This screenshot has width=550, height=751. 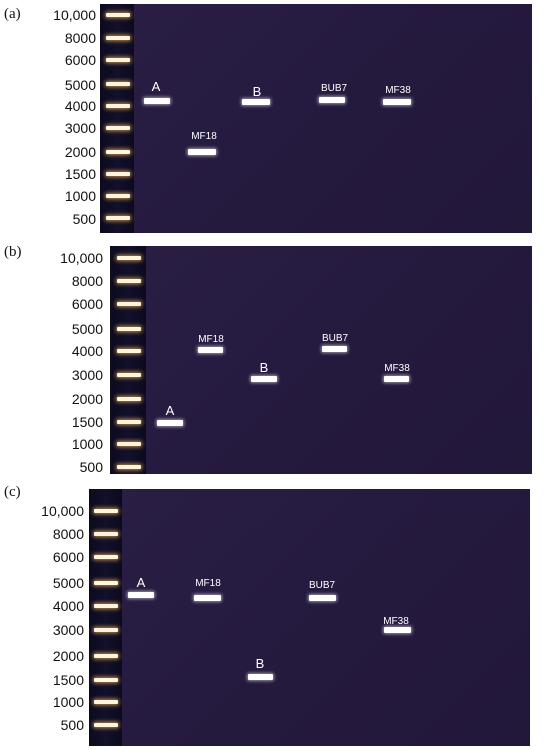 I want to click on panel-label: (c), so click(x=12, y=492).